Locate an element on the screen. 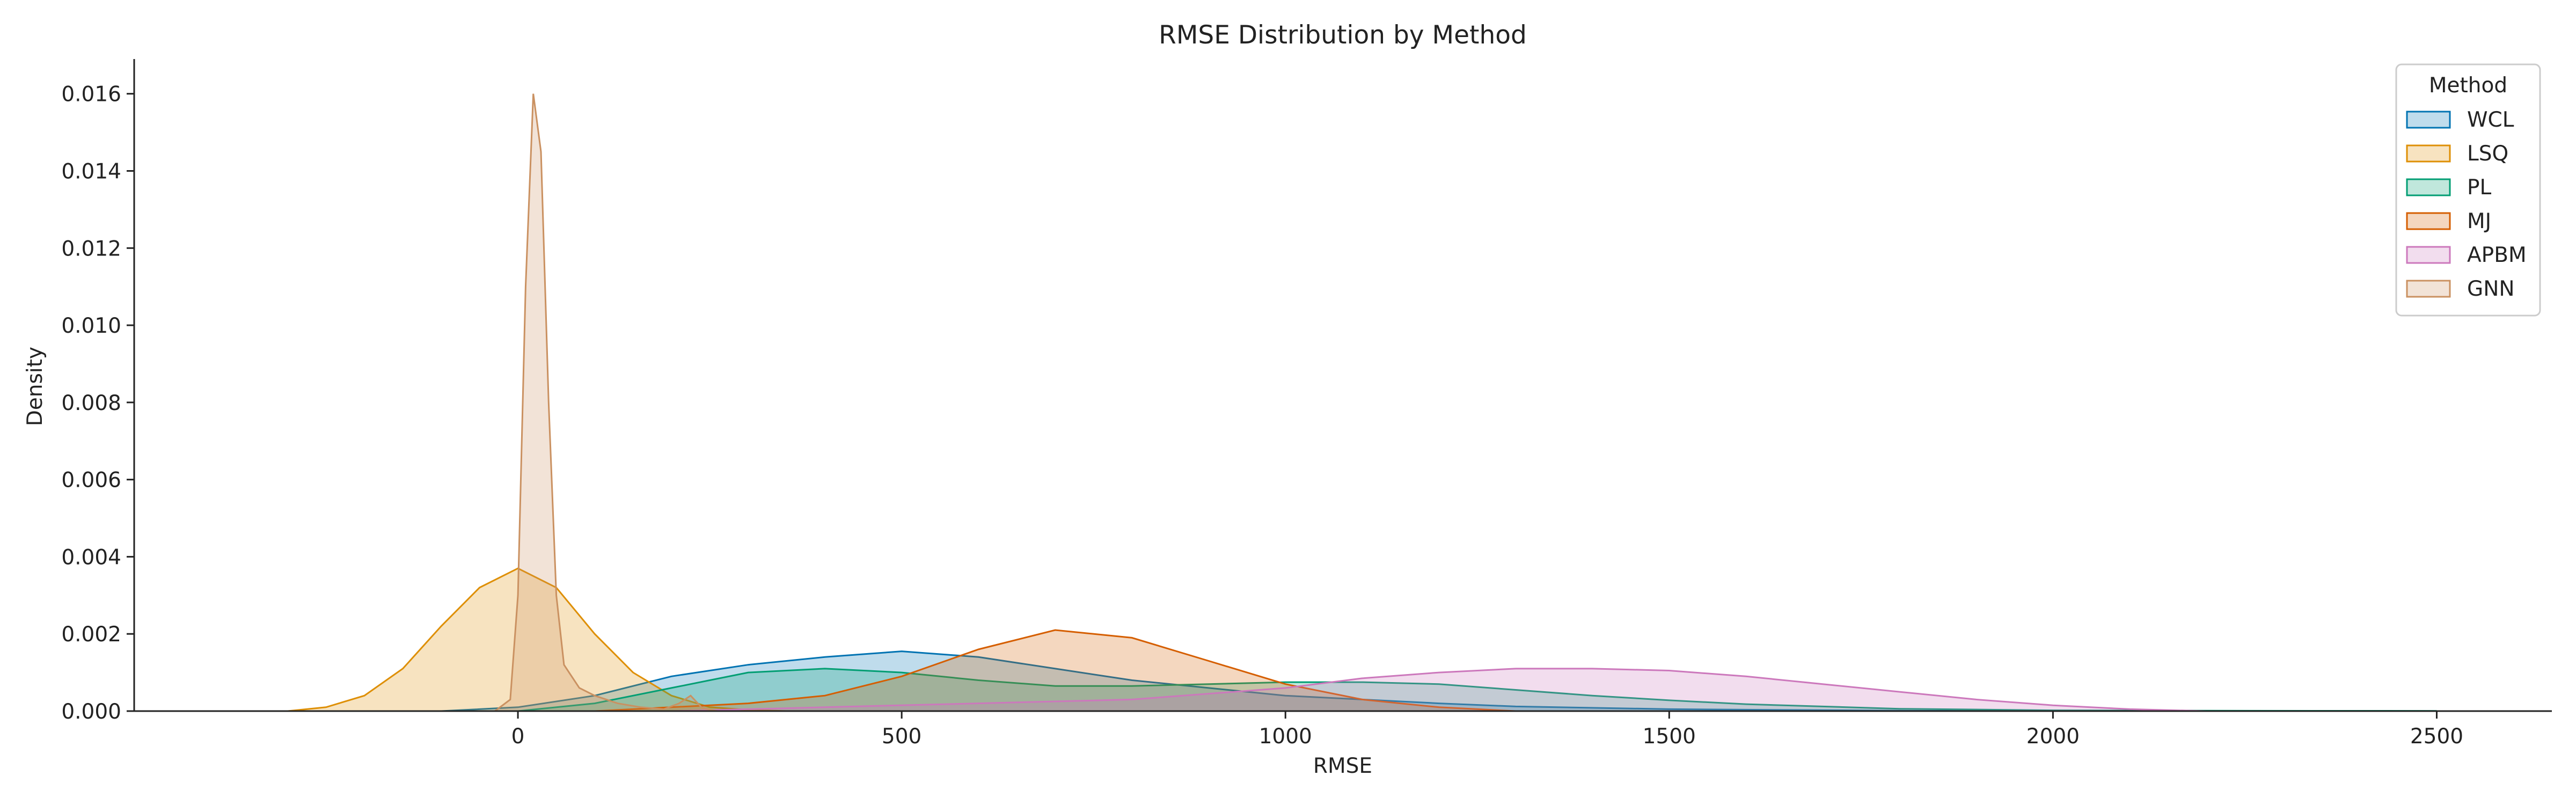 The image size is (2576, 805). legend-swatch-gnn is located at coordinates (2428, 289).